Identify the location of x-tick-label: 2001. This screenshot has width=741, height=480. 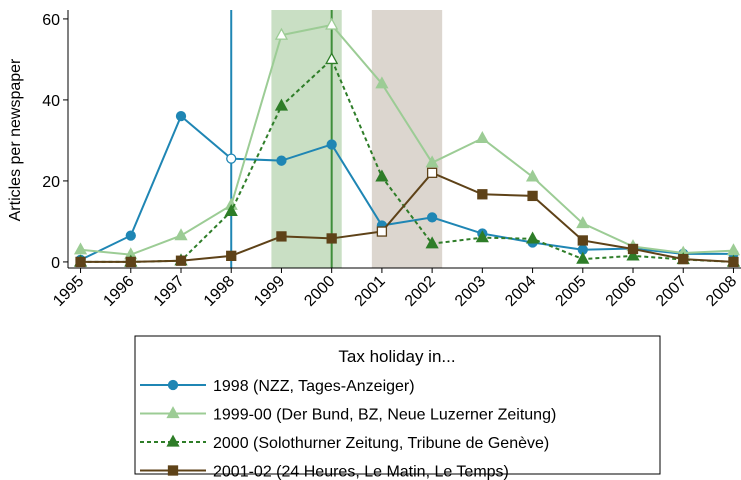
(370, 291).